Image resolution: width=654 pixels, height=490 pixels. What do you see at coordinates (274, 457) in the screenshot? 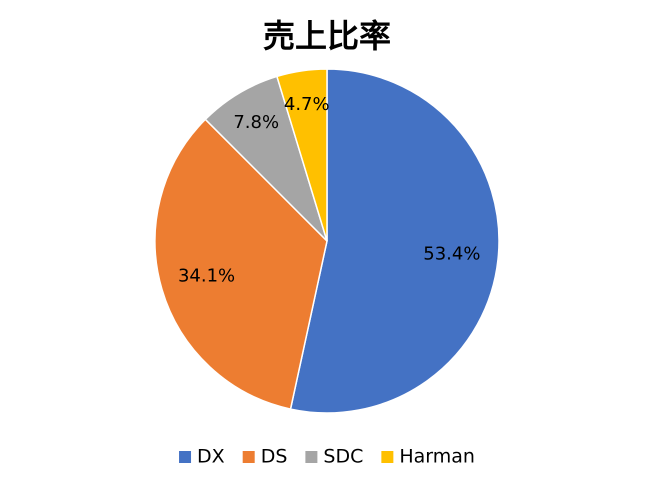
I see `legend-label: DS` at bounding box center [274, 457].